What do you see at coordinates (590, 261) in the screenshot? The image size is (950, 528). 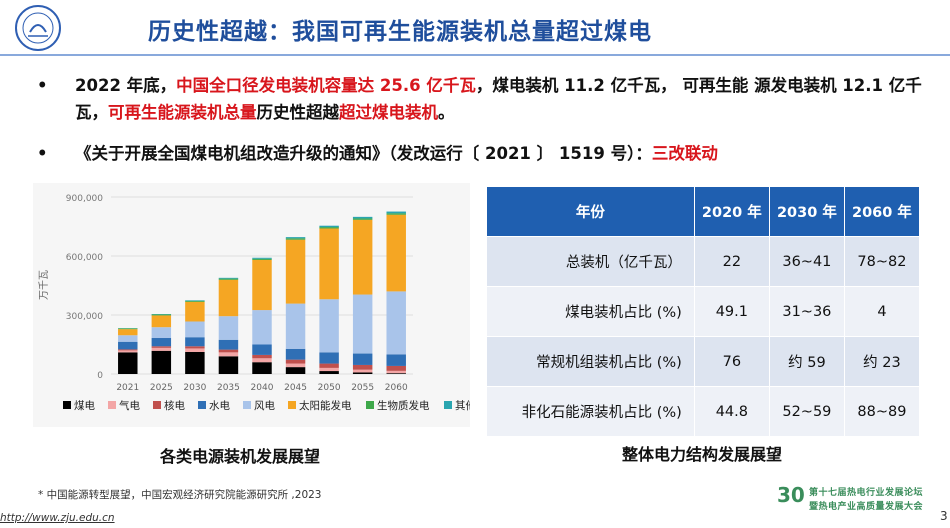 I see `table-cell: 总装机（亿千瓦）` at bounding box center [590, 261].